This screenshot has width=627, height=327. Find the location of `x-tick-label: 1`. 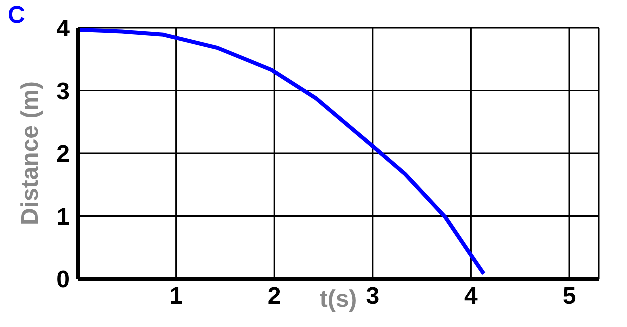

x-tick-label: 1 is located at coordinates (176, 296).